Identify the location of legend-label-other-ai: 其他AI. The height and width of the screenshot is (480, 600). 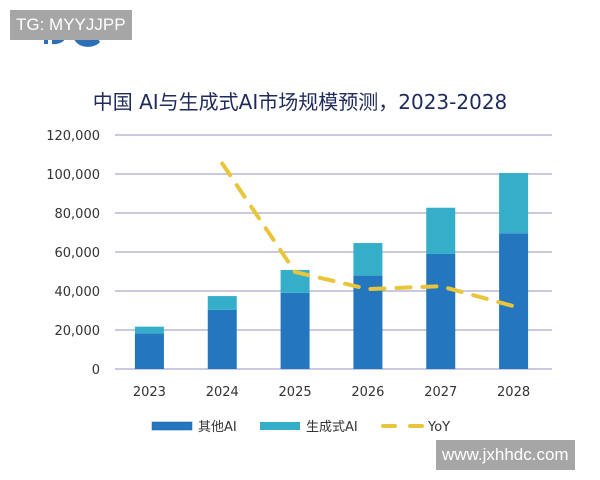
(217, 427).